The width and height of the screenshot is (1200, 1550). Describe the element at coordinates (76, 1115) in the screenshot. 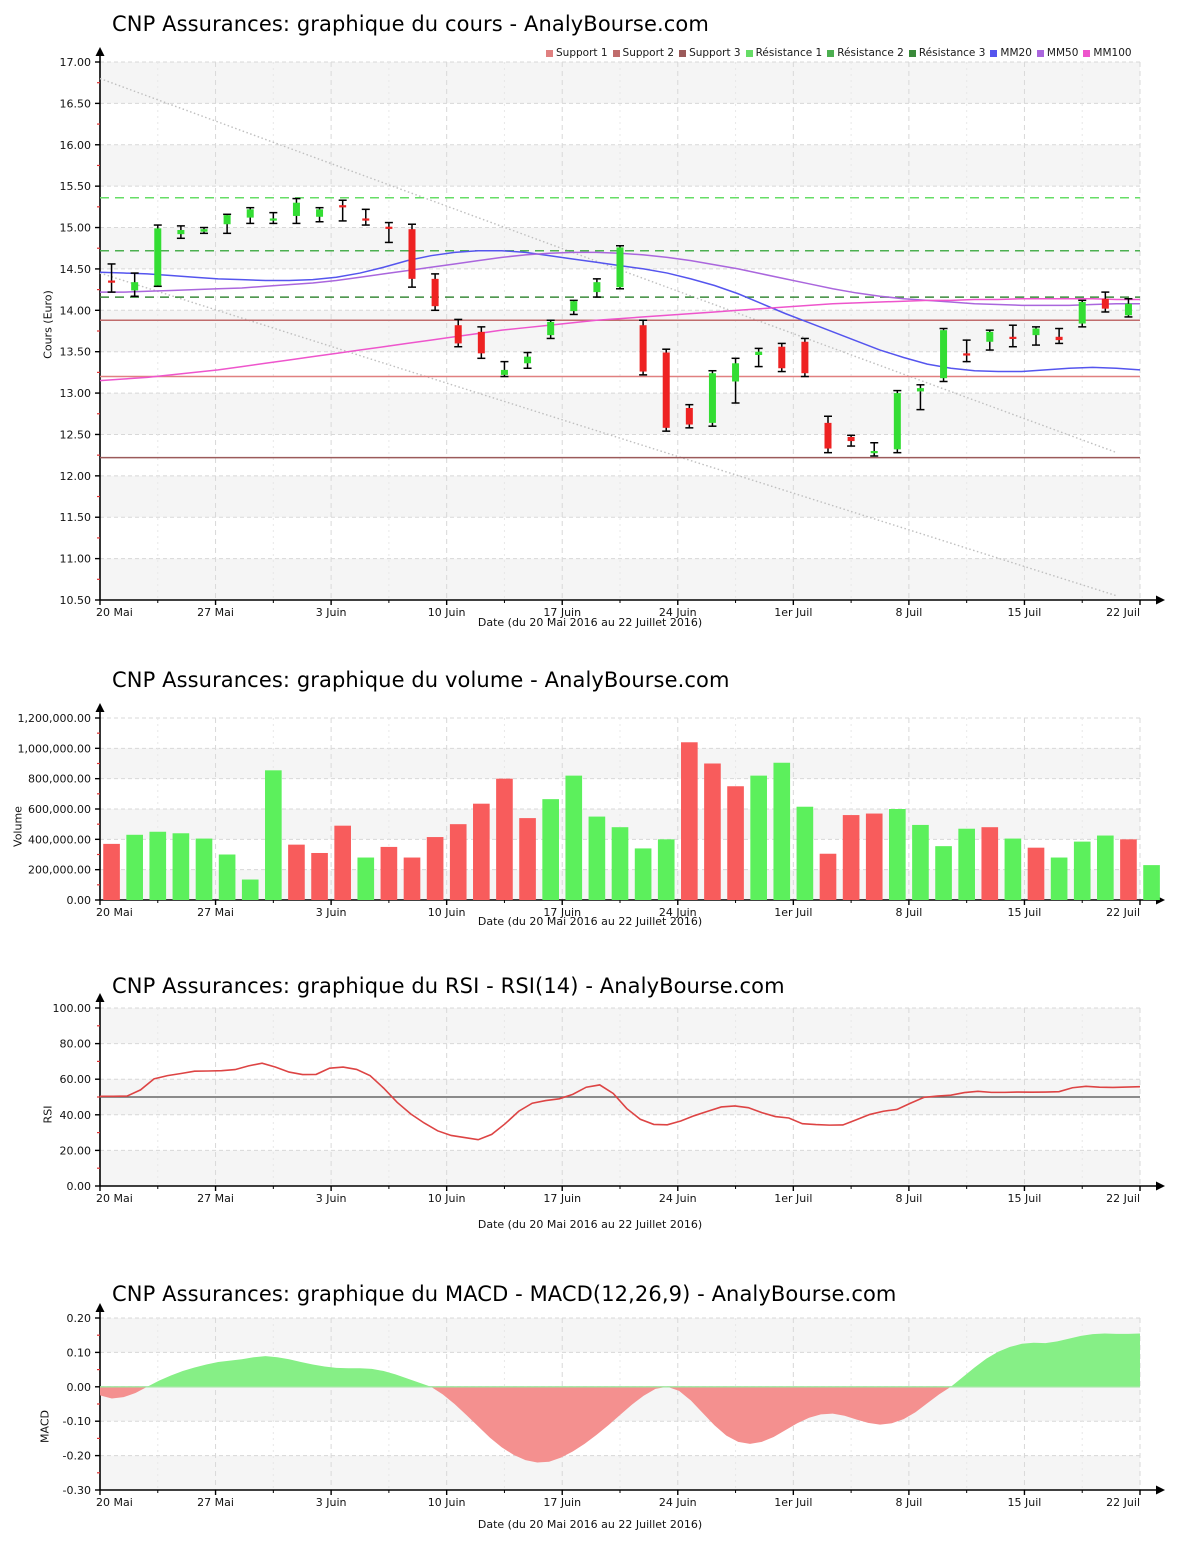

I see `y-tick-label: 40.00` at that location.